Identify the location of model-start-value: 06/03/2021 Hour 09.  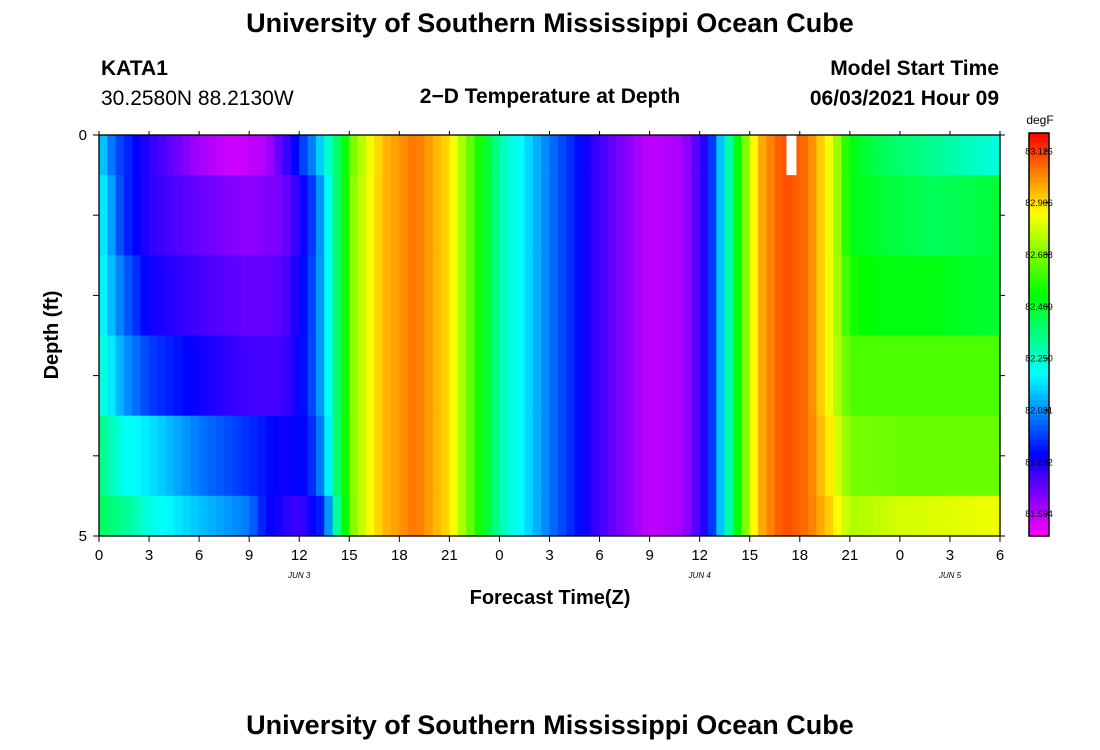
(904, 98).